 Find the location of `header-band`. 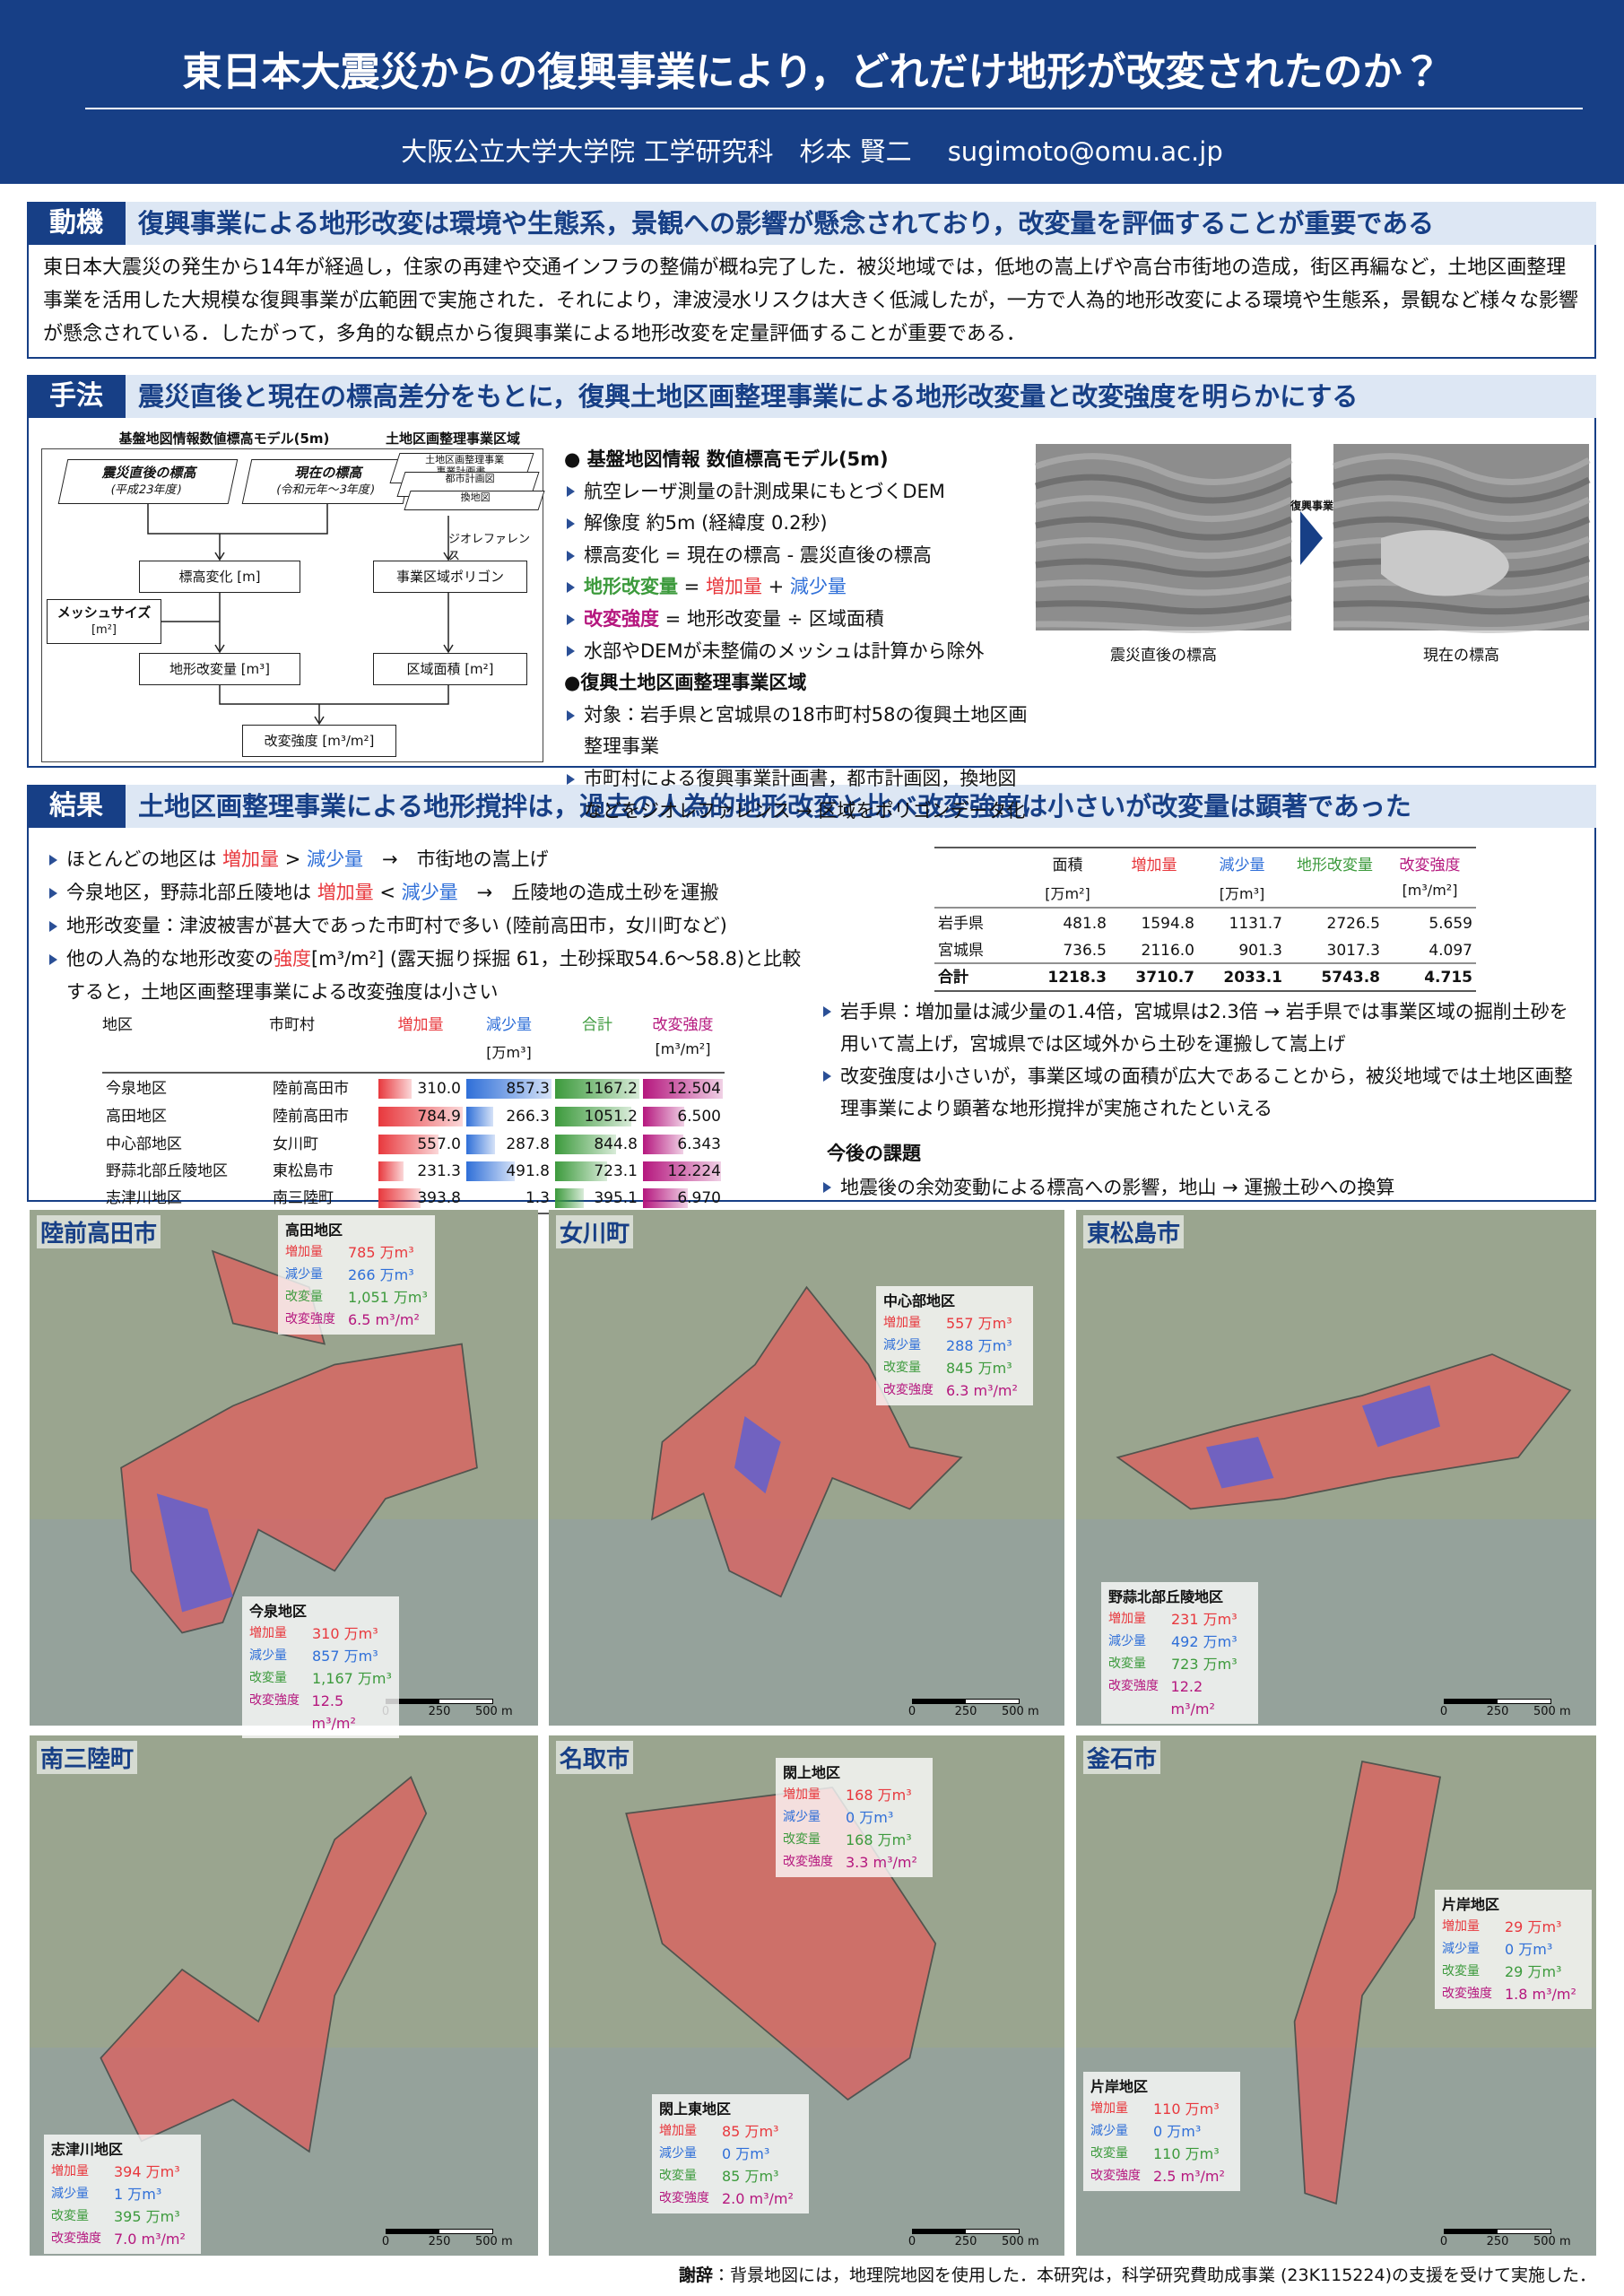

header-band is located at coordinates (812, 92).